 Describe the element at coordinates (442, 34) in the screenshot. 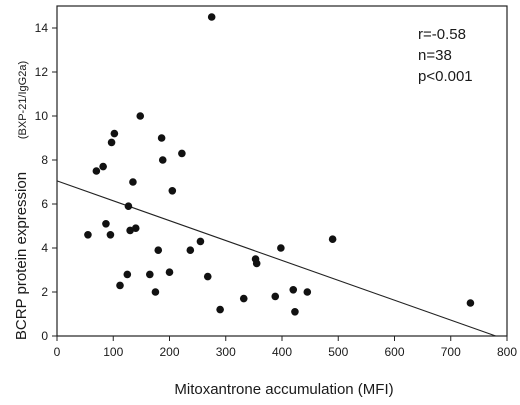

I see `stat-r: r=-0.58` at that location.